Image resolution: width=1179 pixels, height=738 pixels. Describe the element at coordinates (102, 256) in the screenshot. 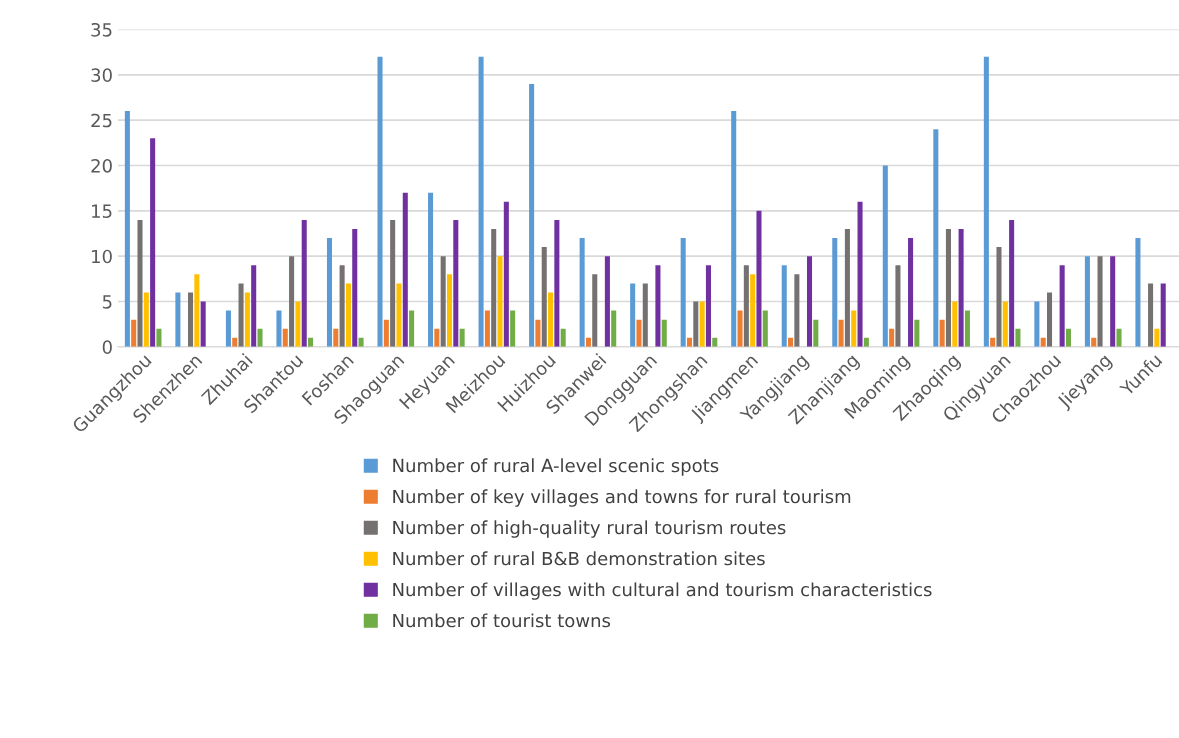

I see `y-tick-label: 10` at that location.